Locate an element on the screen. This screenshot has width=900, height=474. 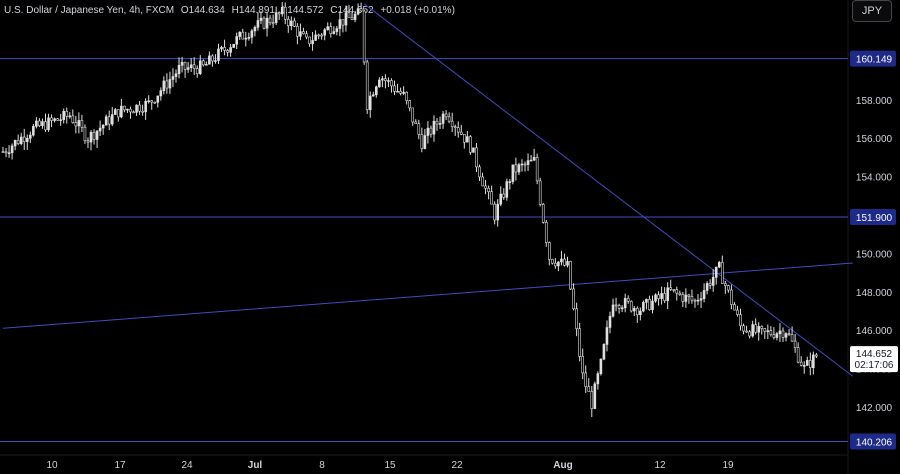
trendline is located at coordinates (427, 295).